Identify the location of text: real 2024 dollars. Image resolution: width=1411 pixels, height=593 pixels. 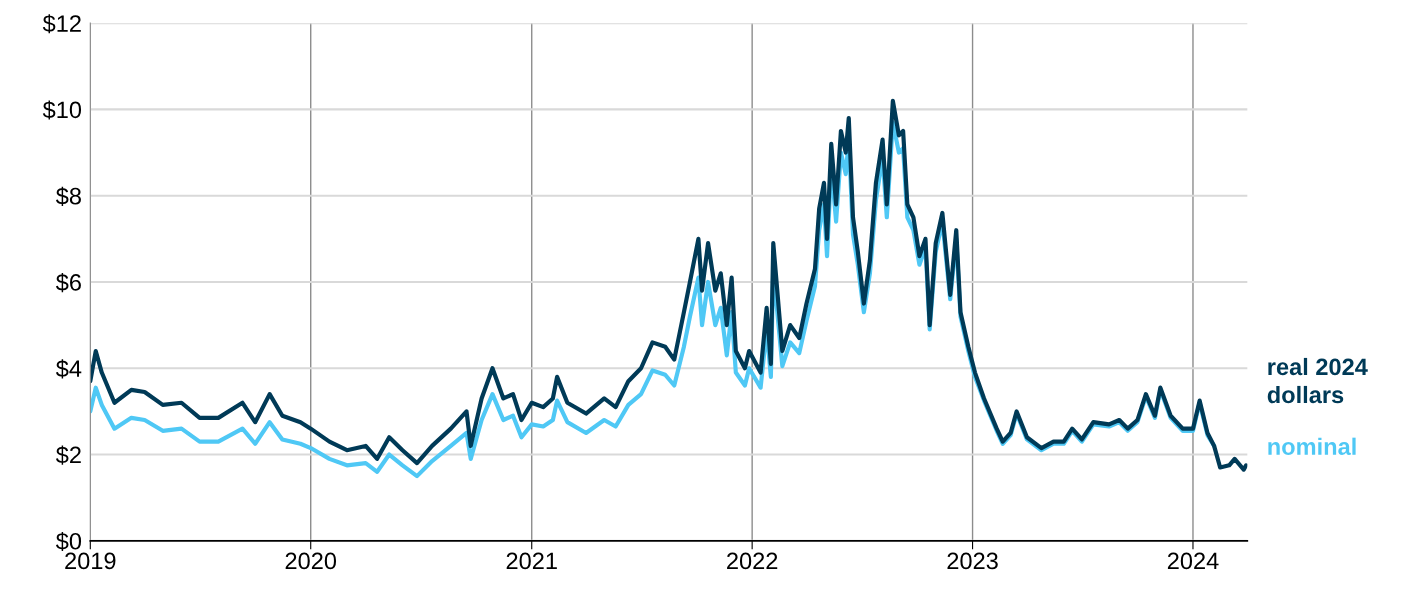
(1317, 380).